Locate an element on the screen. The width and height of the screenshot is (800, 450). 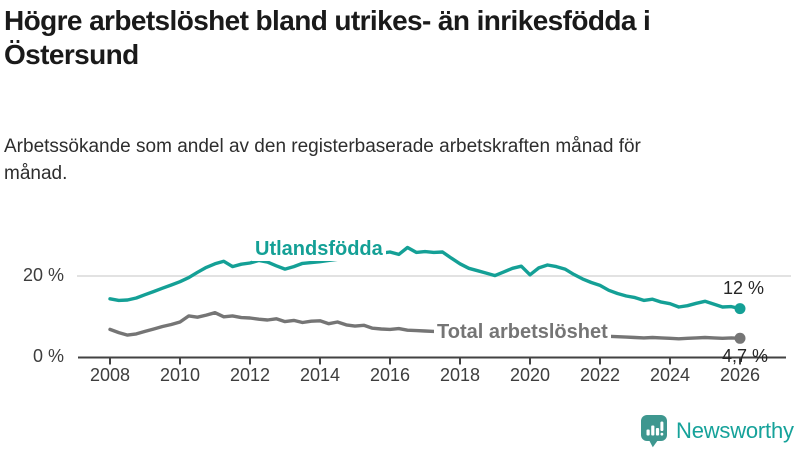
series-label-total: Total arbetslöshet is located at coordinates (522, 332).